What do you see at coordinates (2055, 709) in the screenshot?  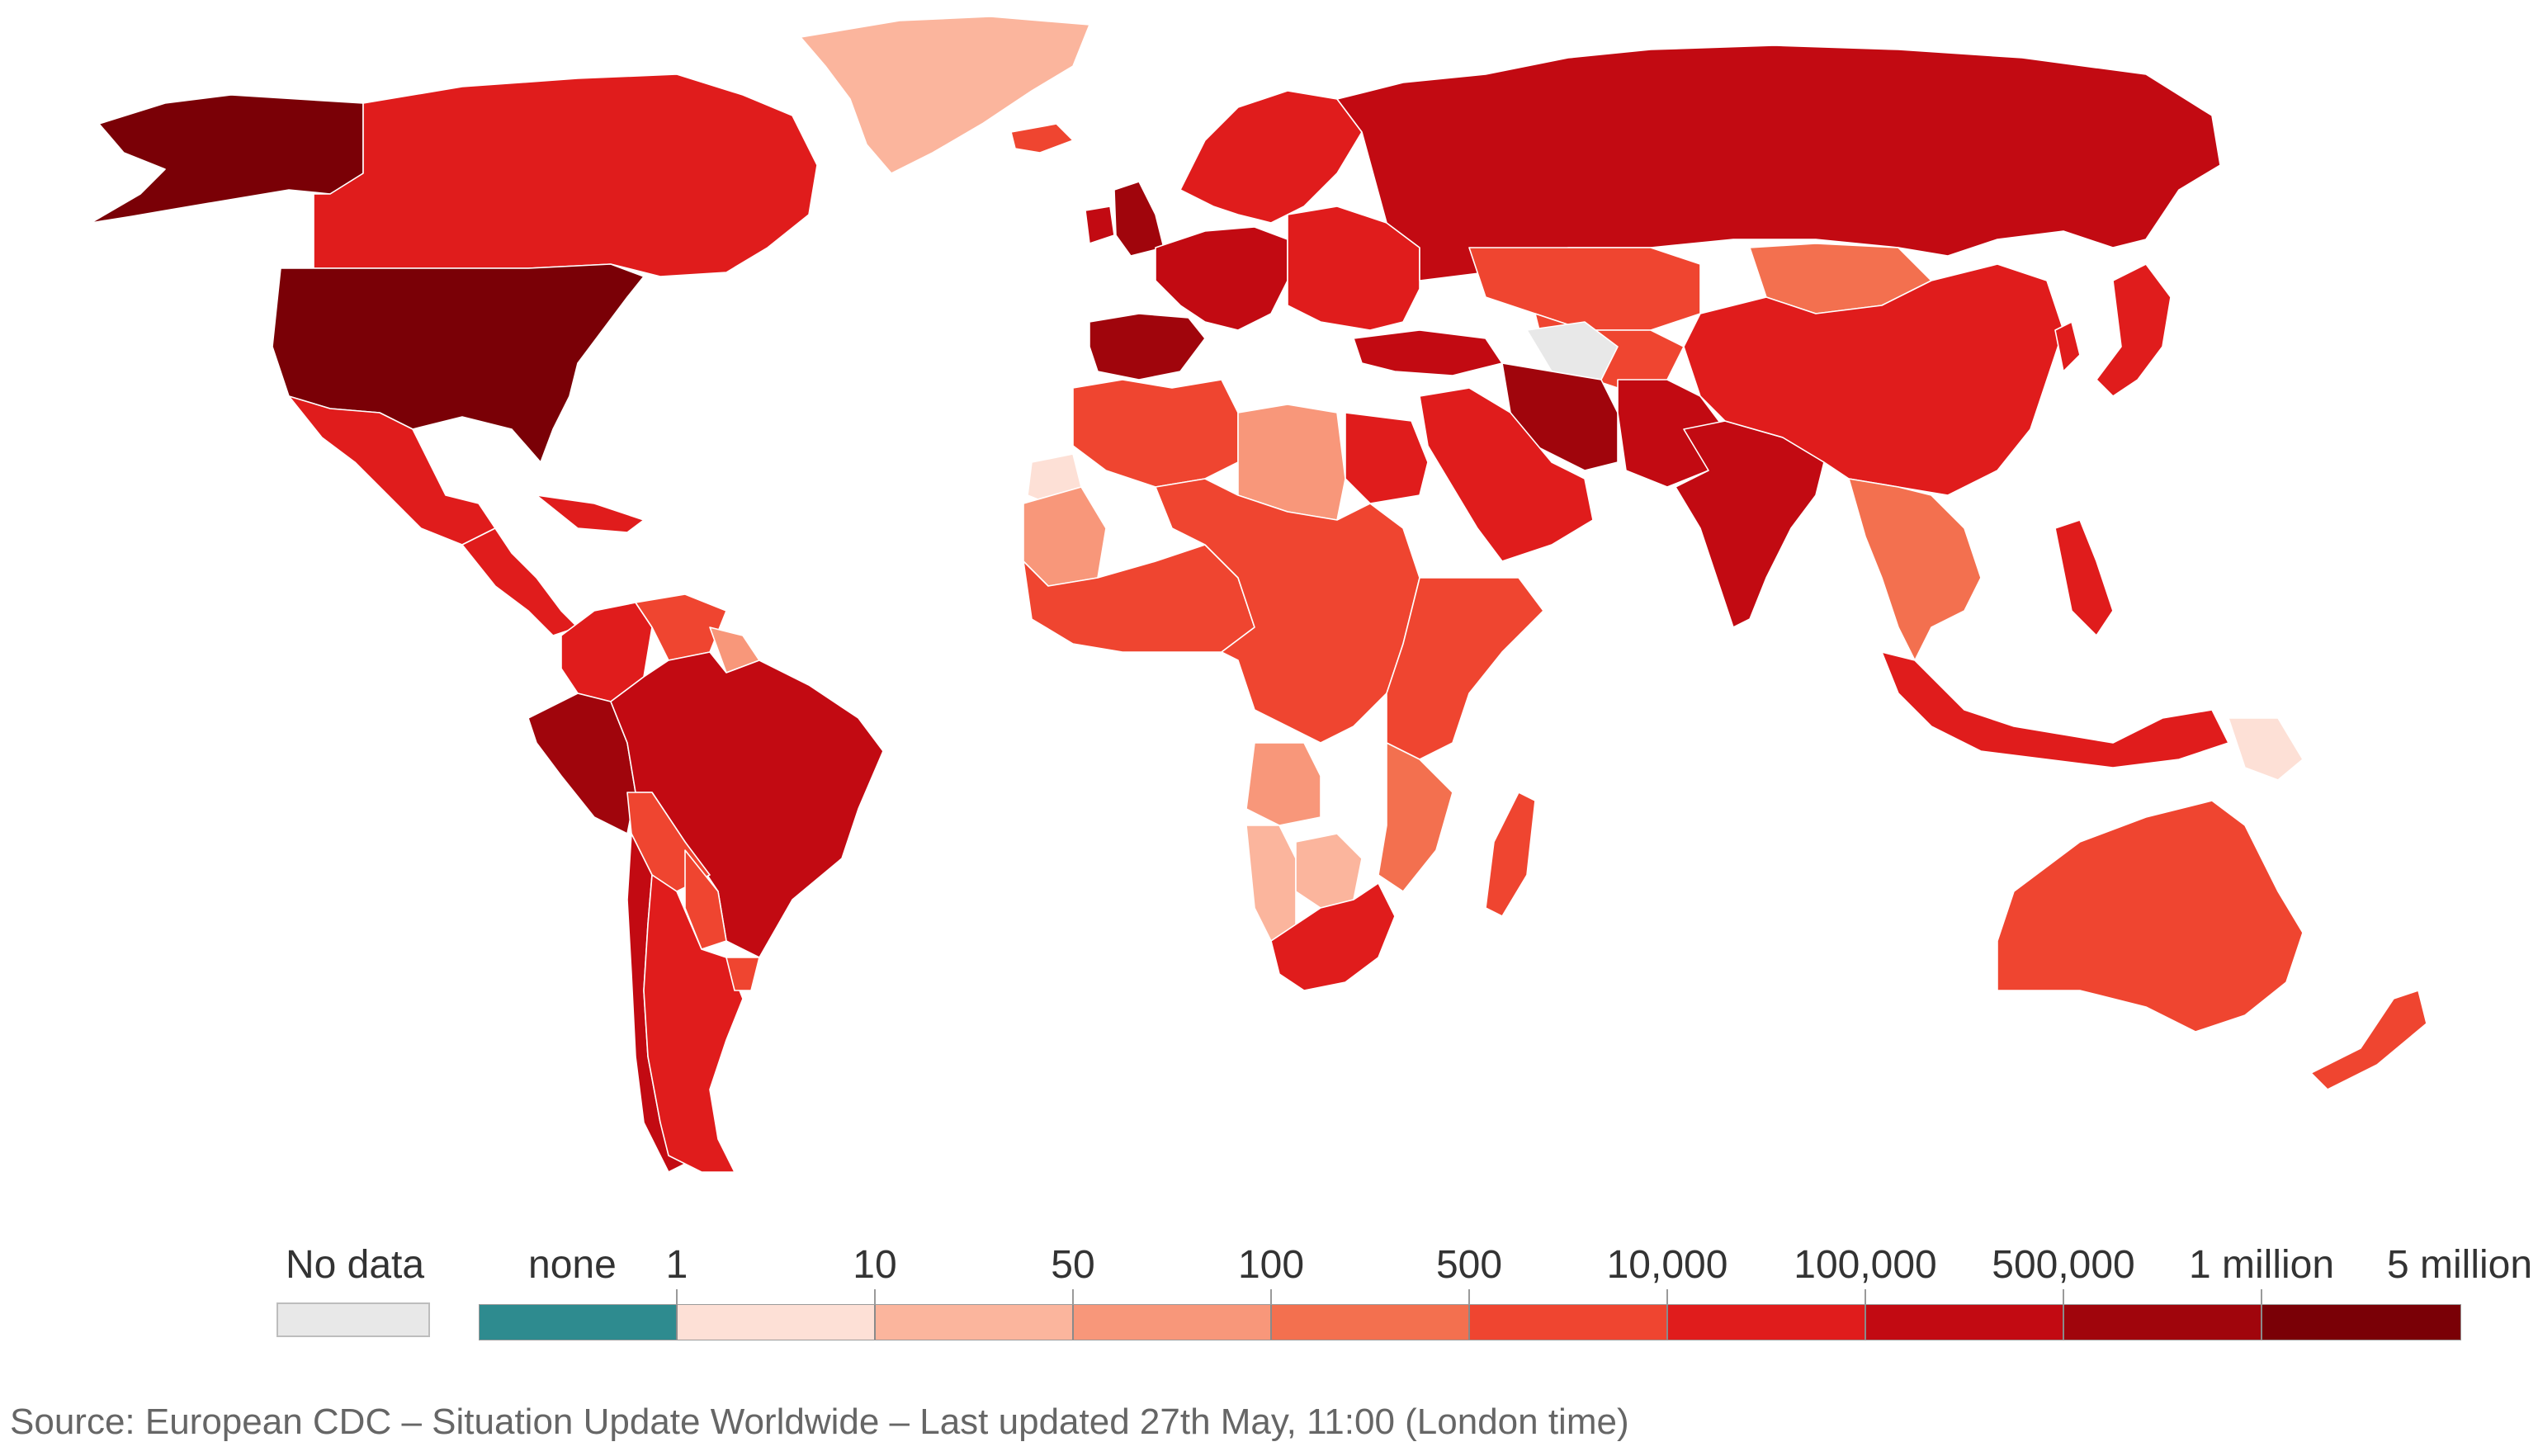 I see `region-indonesia` at bounding box center [2055, 709].